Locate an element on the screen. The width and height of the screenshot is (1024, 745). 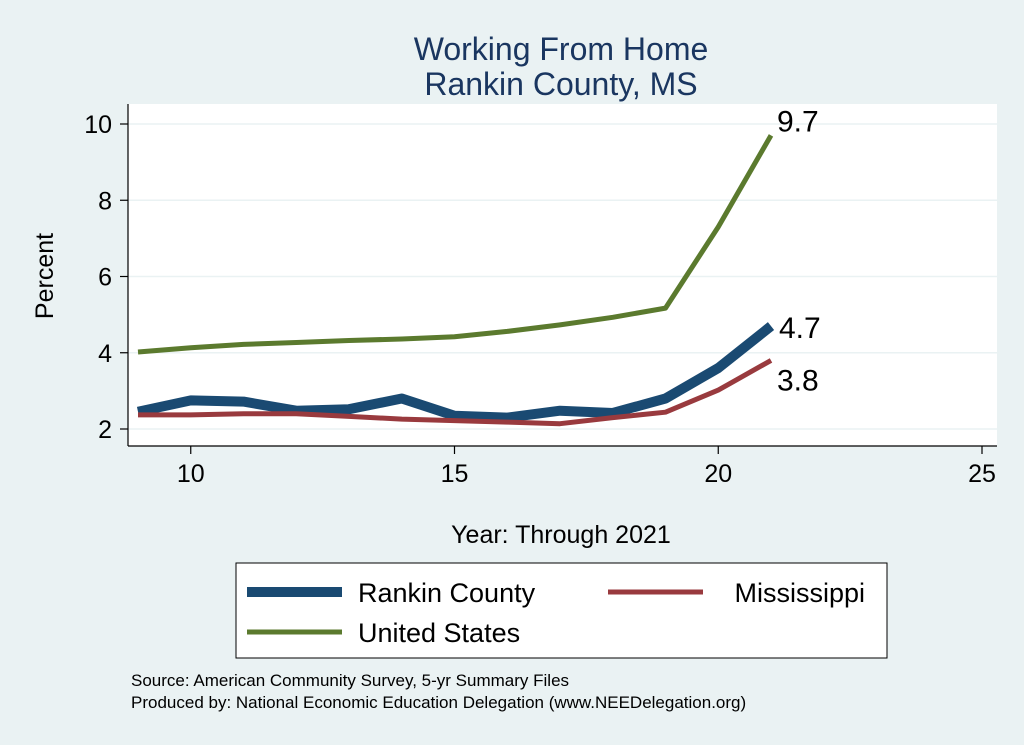
y-tick-label: 6 is located at coordinates (105, 278).